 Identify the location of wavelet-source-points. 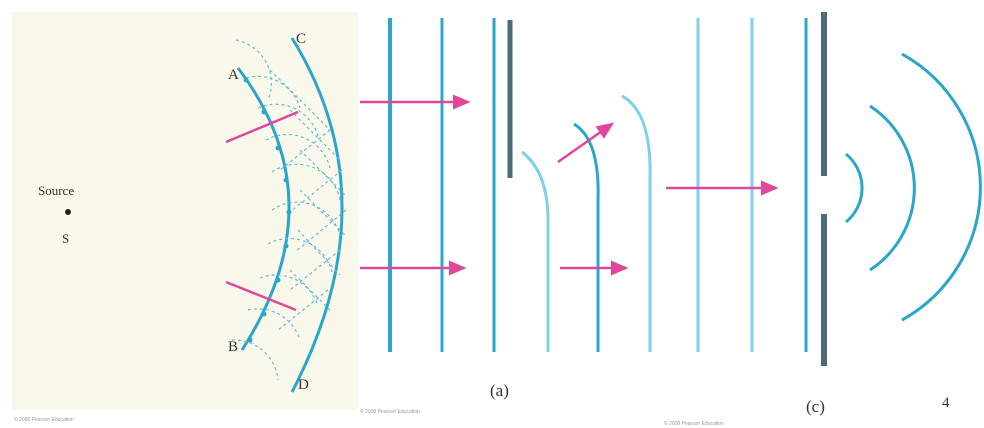
(267, 210).